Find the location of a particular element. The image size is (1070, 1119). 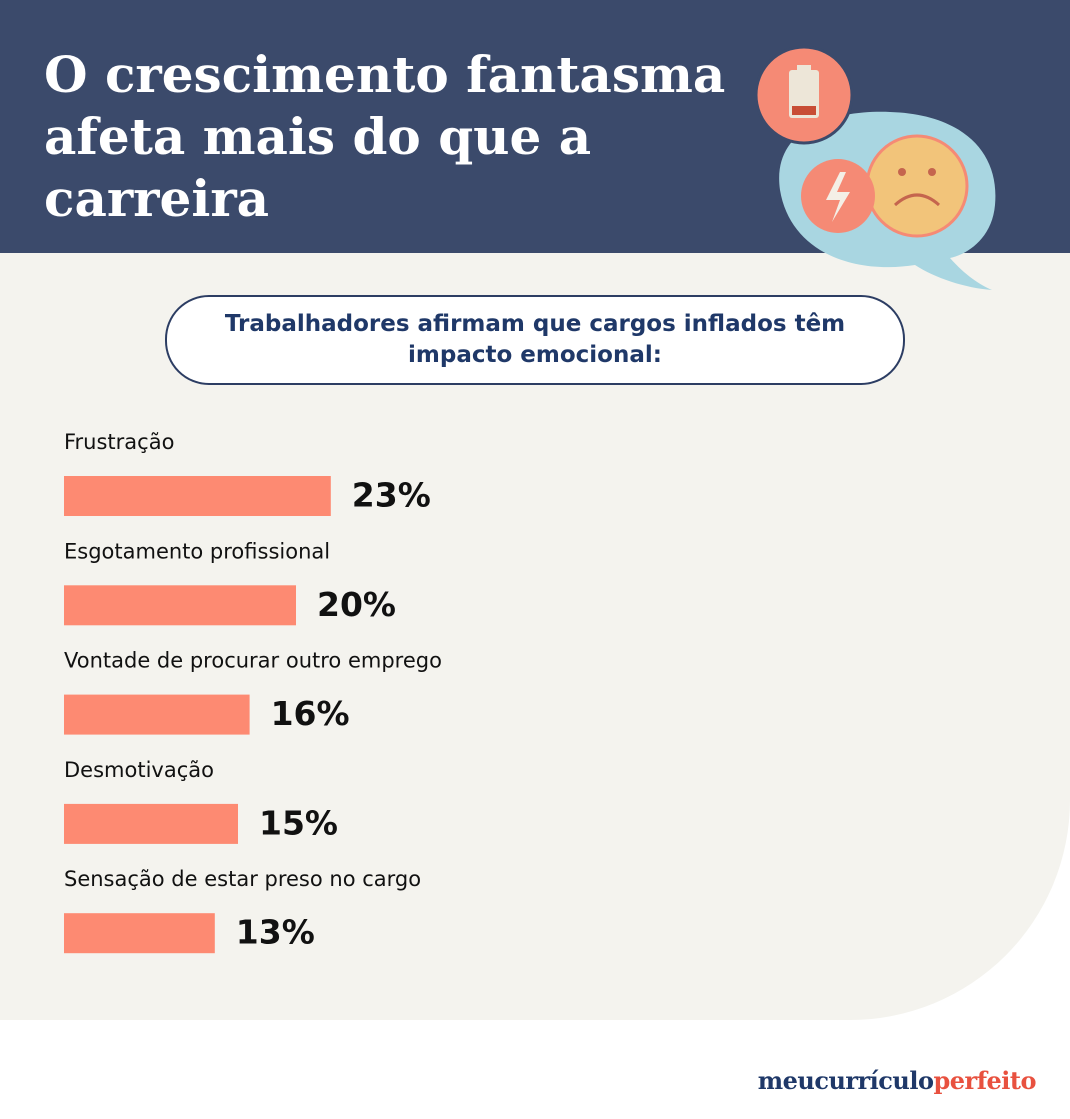

value-label: 20% is located at coordinates (356, 604).